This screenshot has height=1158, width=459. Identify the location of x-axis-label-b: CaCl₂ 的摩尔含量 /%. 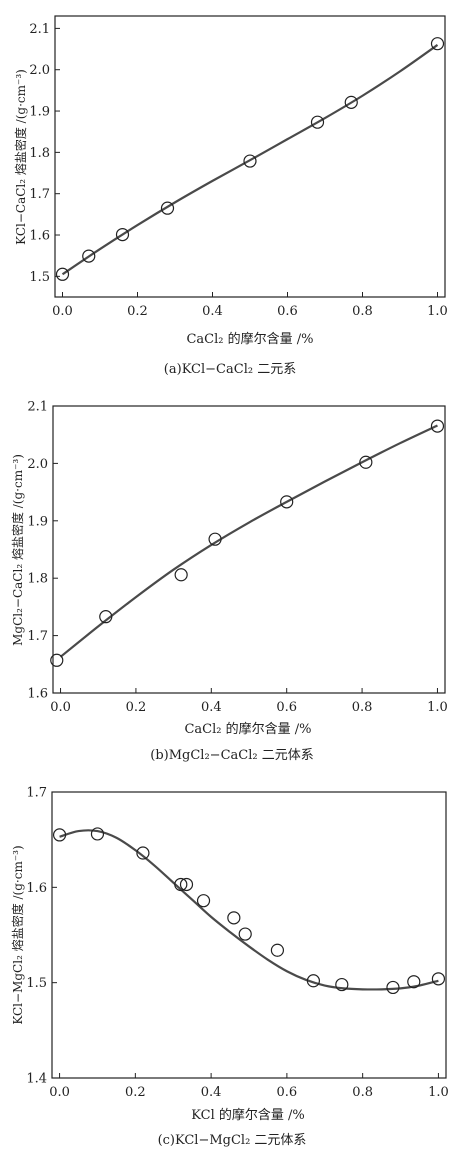
(247, 729).